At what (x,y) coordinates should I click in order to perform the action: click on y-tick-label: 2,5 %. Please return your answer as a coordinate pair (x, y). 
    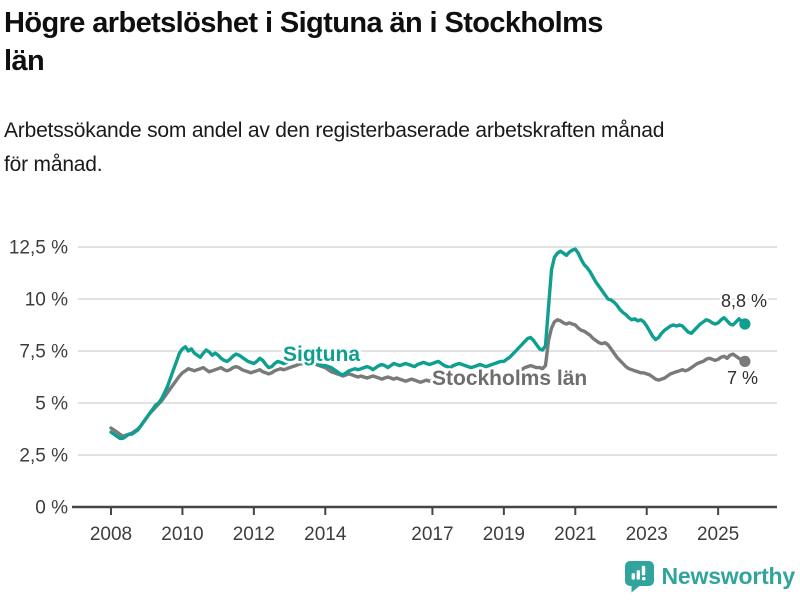
    Looking at the image, I should click on (43, 456).